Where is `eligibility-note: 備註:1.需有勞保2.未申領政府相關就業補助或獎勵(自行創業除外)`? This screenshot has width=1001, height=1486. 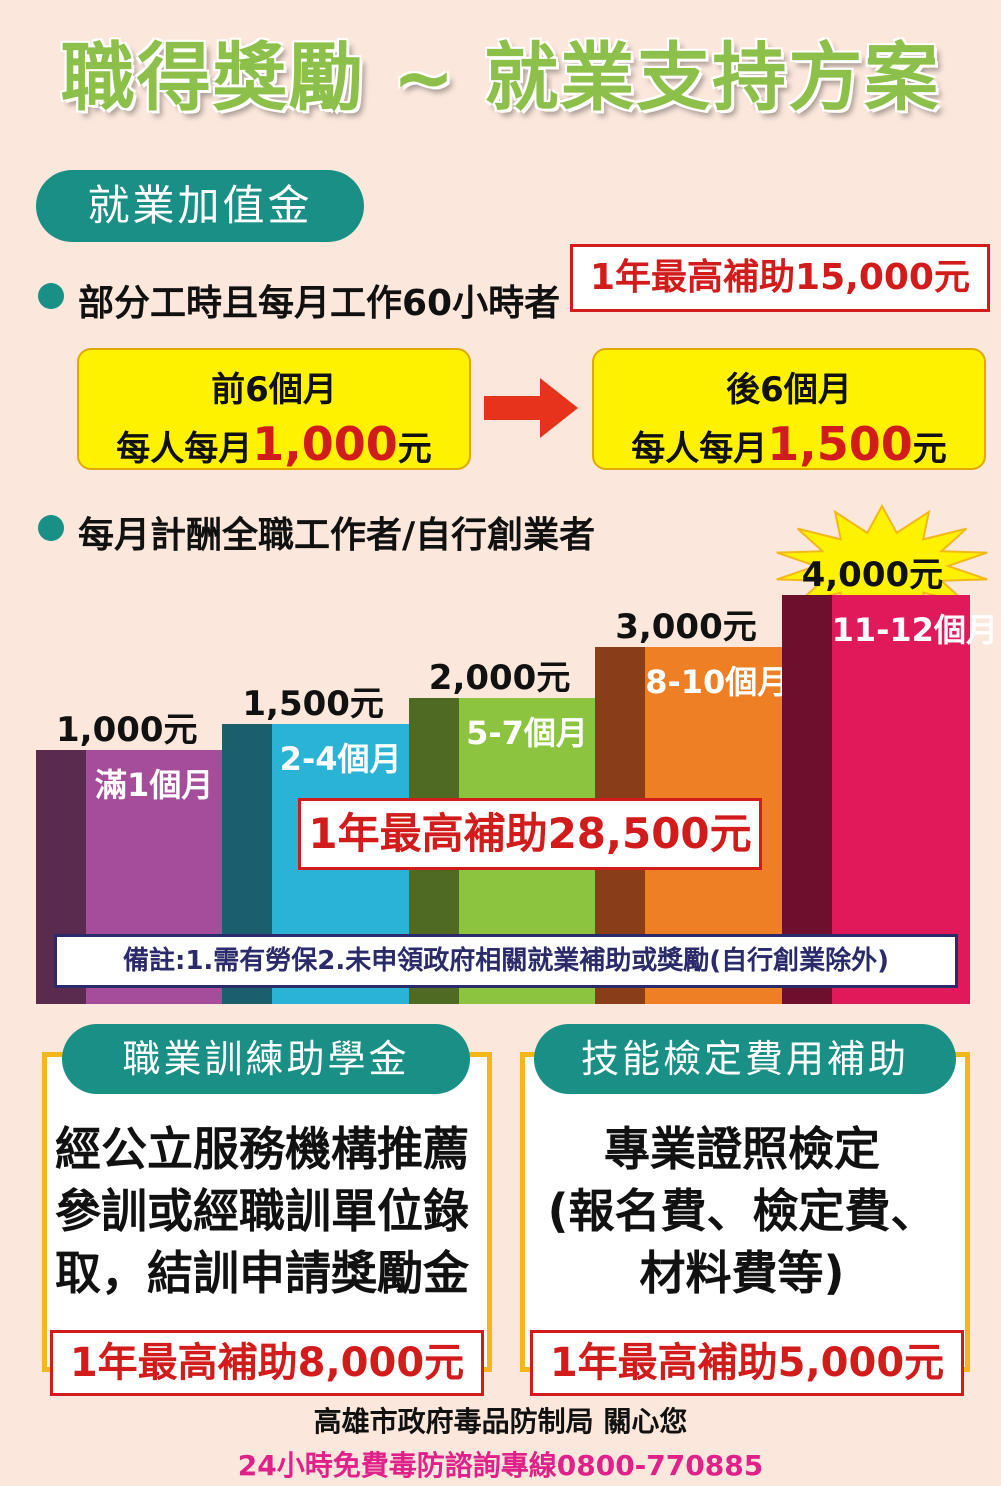
eligibility-note: 備註:1.需有勞保2.未申領政府相關就業補助或獎勵(自行創業除外) is located at coordinates (506, 961).